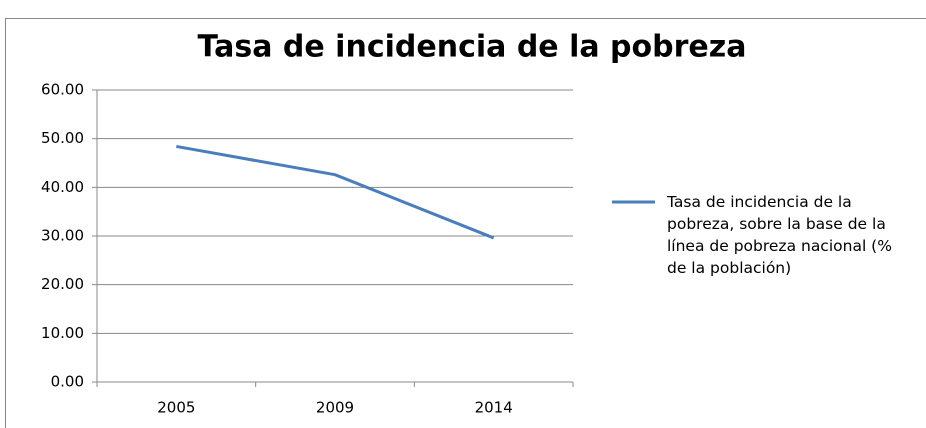  Describe the element at coordinates (62, 333) in the screenshot. I see `y-tick-label: 10.00` at that location.